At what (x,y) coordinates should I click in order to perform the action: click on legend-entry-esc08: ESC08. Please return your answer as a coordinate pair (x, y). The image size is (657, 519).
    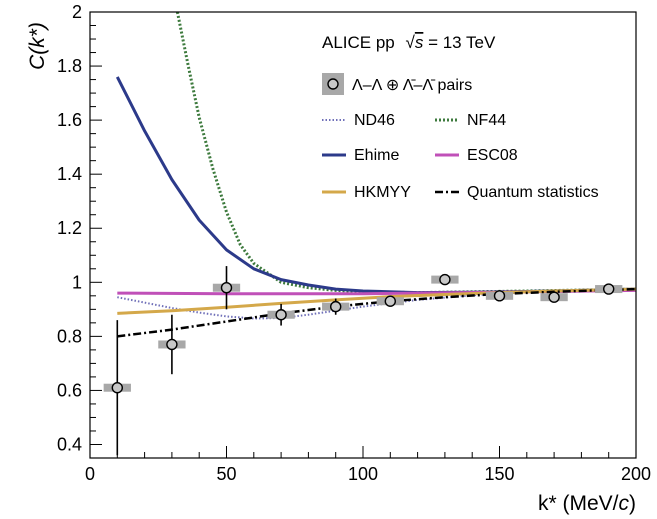
    Looking at the image, I should click on (476, 155).